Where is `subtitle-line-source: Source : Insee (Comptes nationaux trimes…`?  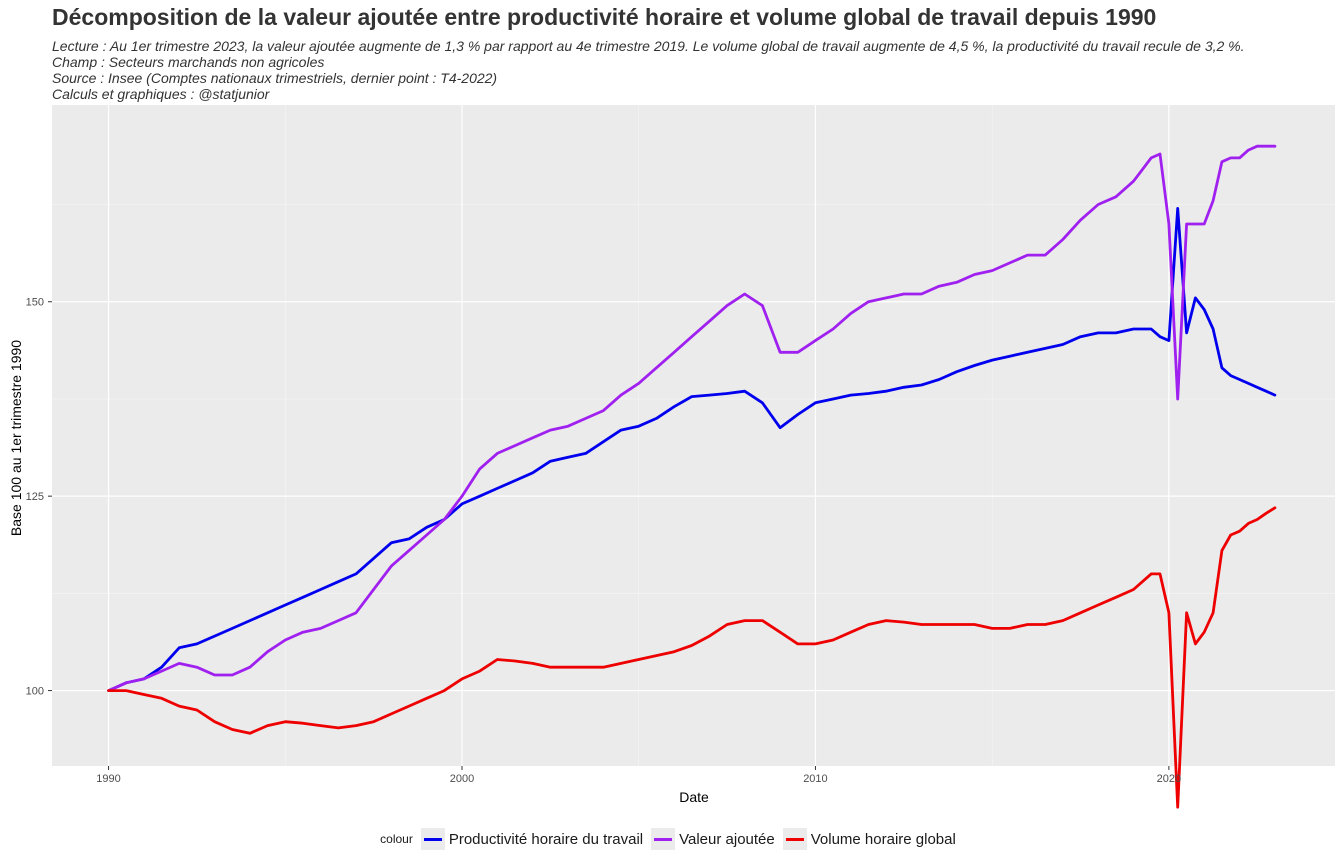 subtitle-line-source: Source : Insee (Comptes nationaux trimes… is located at coordinates (275, 78).